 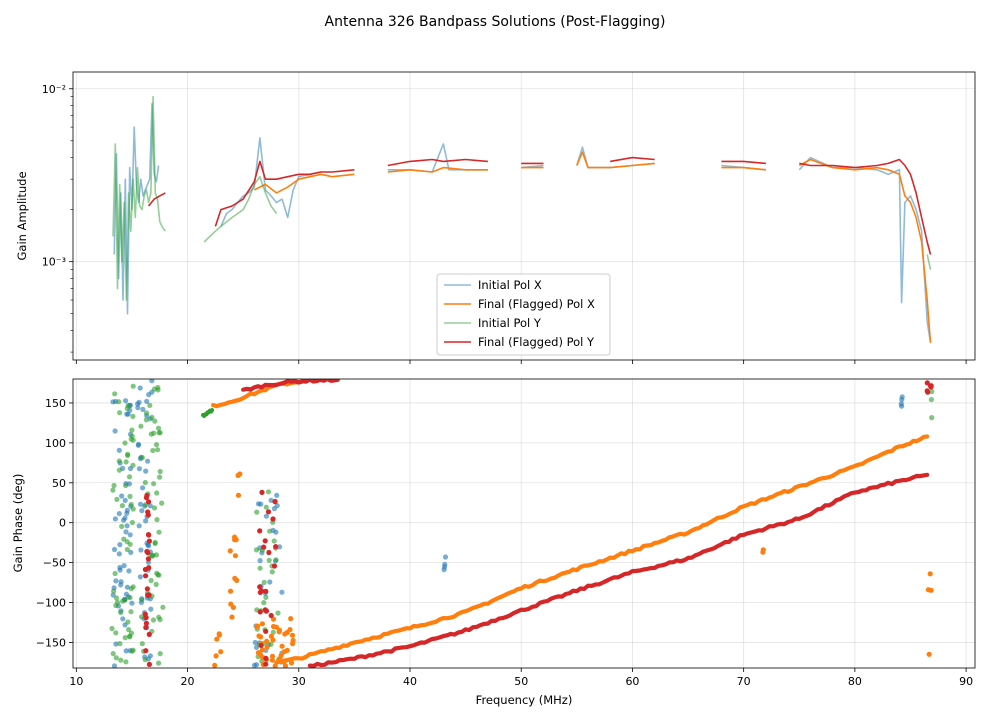 I want to click on xtick-label-40: 40, so click(x=410, y=681).